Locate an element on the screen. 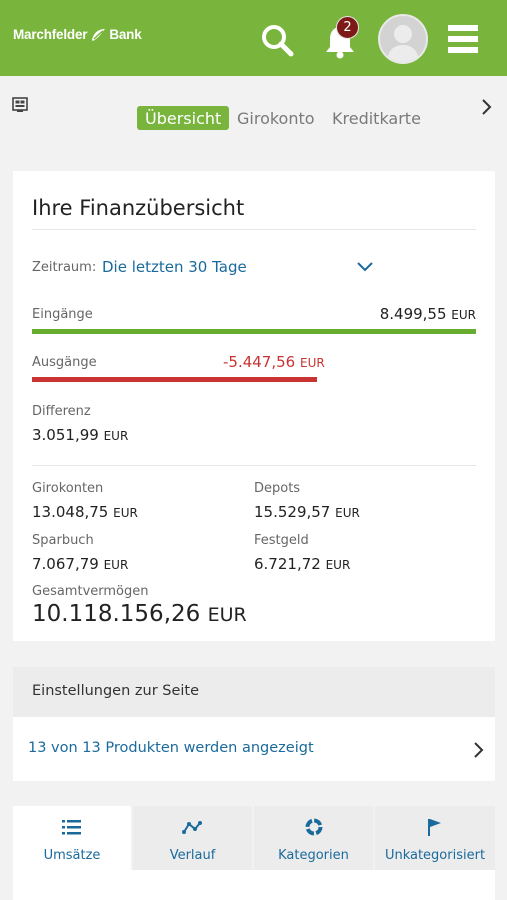 The height and width of the screenshot is (900, 507). leaf-logo-icon is located at coordinates (99, 34).